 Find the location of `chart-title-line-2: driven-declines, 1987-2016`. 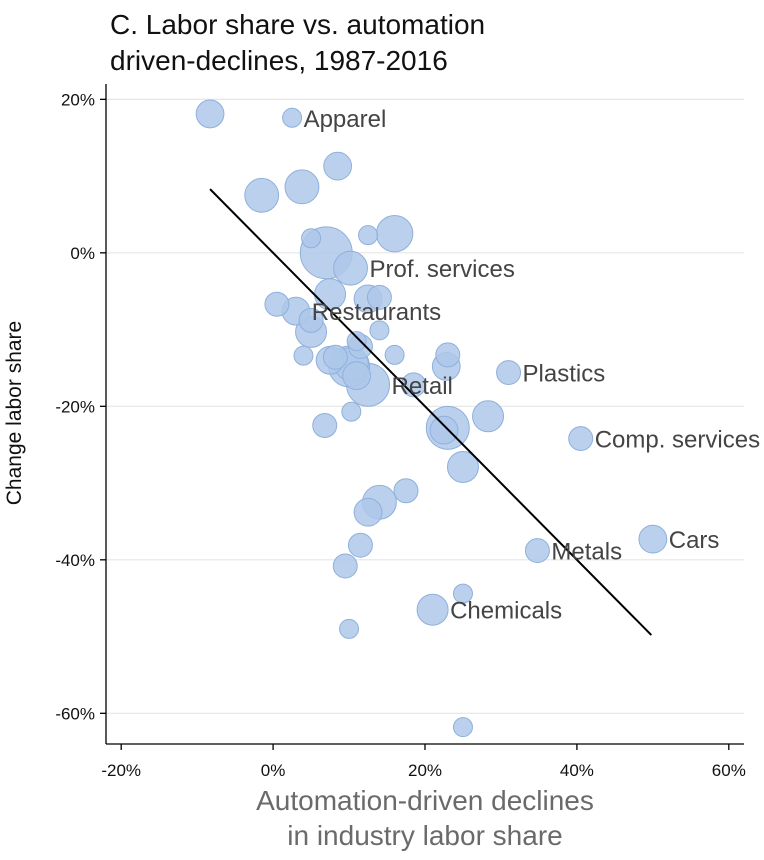

chart-title-line-2: driven-declines, 1987-2016 is located at coordinates (279, 60).